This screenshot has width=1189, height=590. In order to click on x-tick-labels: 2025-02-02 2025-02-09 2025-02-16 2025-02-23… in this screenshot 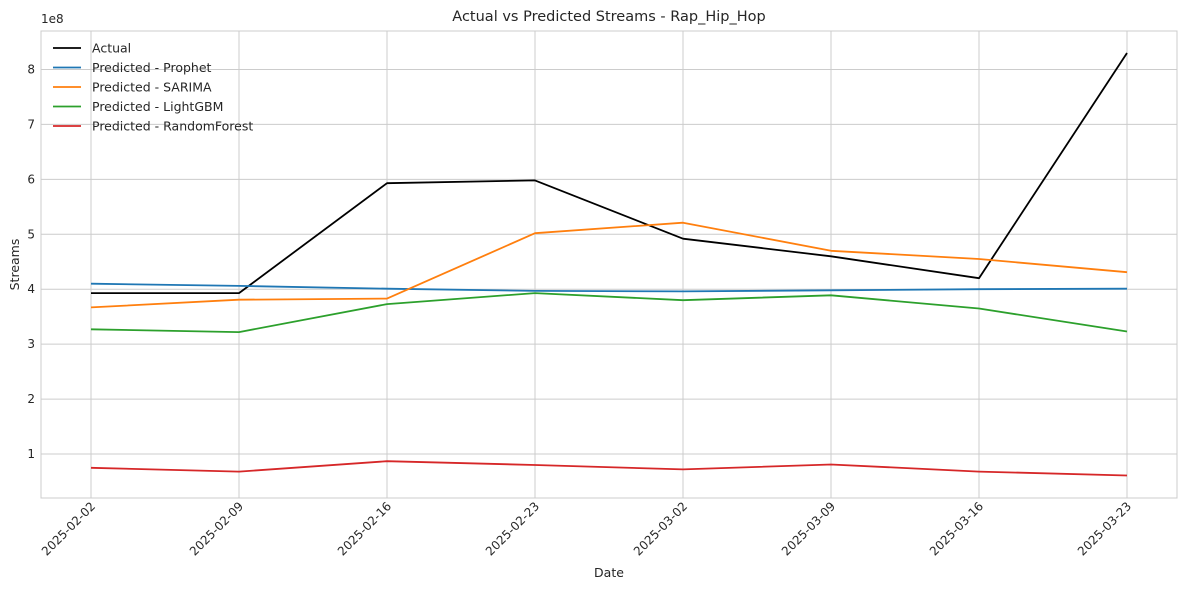, I will do `click(586, 528)`.